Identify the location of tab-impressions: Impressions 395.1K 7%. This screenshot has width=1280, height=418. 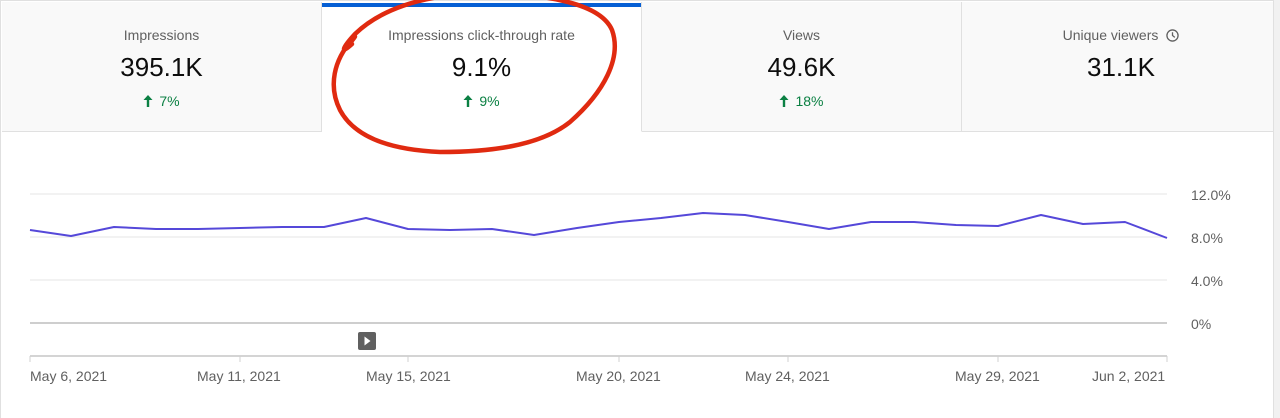
(162, 67).